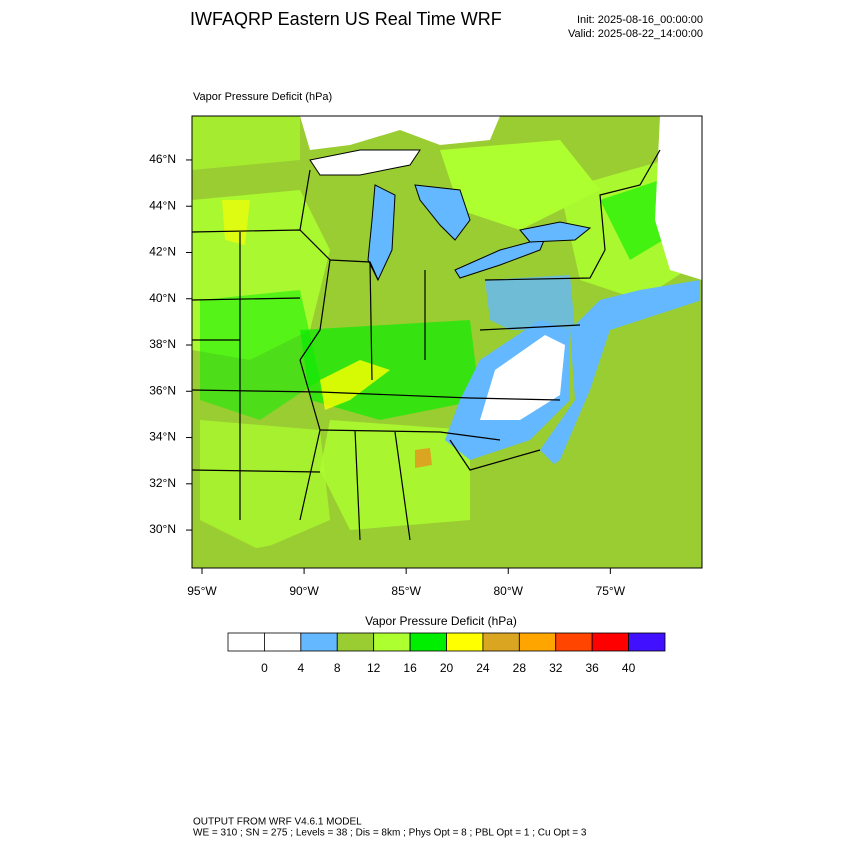 The image size is (850, 850). What do you see at coordinates (447, 668) in the screenshot?
I see `colorbar-label: 20` at bounding box center [447, 668].